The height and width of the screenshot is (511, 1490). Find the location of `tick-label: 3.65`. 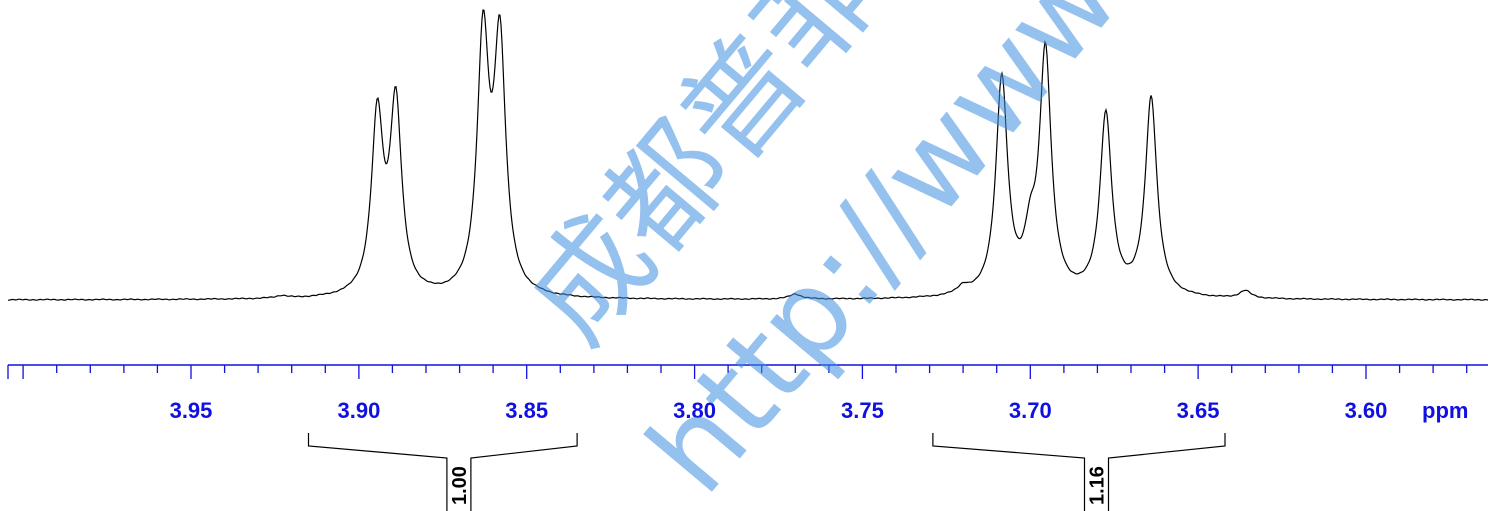

tick-label: 3.65 is located at coordinates (1198, 410).